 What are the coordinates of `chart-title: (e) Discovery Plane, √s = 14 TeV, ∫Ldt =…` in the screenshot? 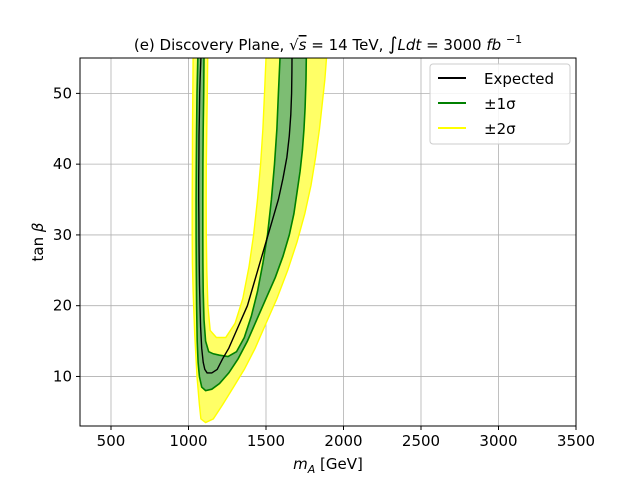 It's located at (328, 44).